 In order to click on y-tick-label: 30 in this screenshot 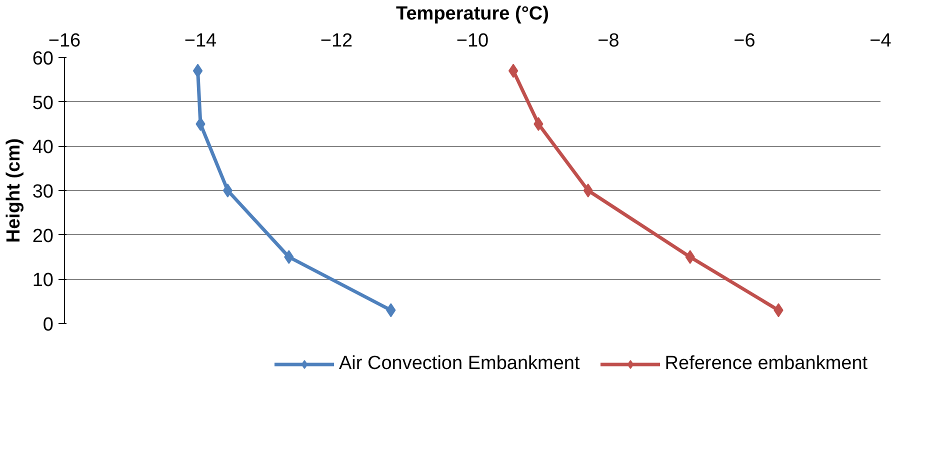, I will do `click(43, 192)`.